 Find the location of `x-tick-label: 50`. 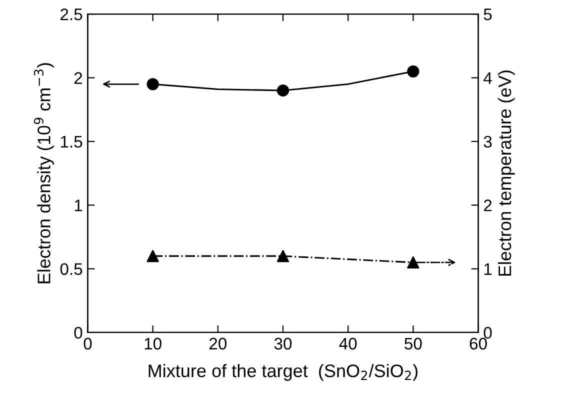

x-tick-label: 50 is located at coordinates (413, 344).